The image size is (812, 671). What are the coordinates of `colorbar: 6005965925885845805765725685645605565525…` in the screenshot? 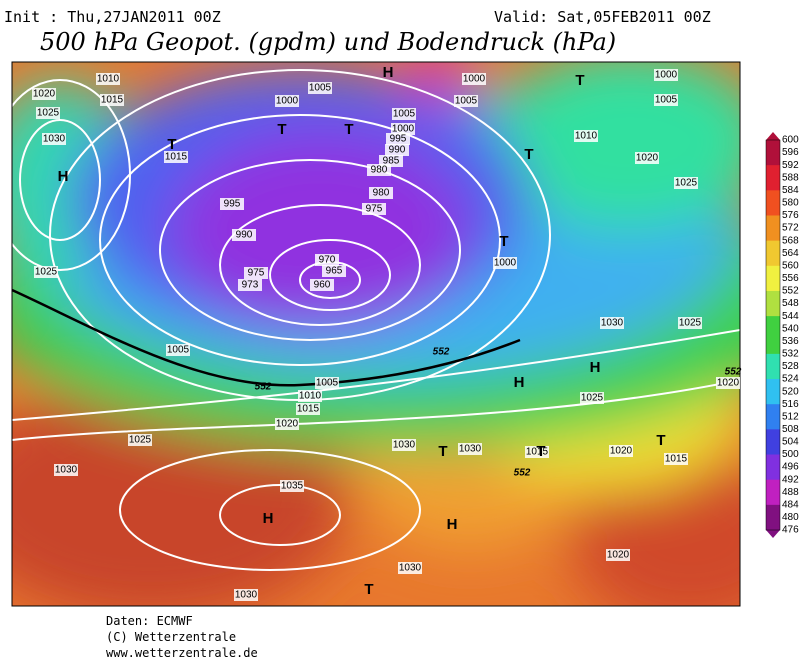 It's located at (782, 335).